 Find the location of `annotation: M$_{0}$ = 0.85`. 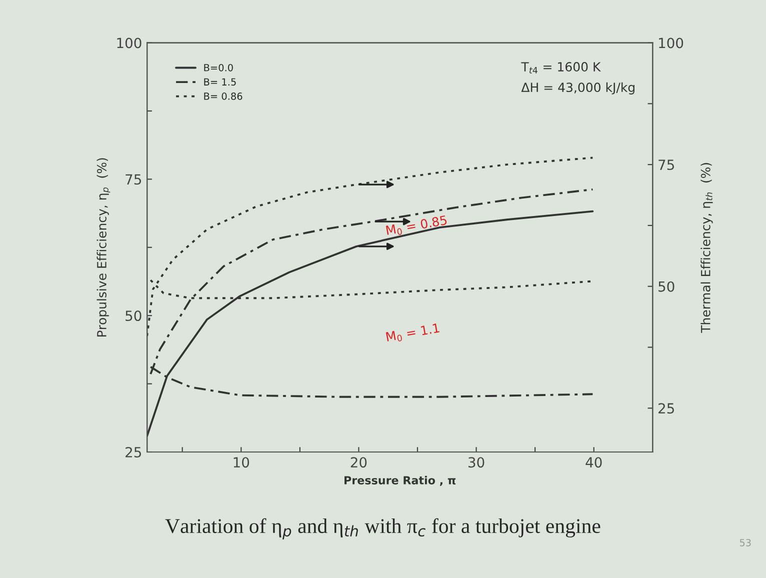

annotation: M$_{0}$ = 0.85 is located at coordinates (417, 226).